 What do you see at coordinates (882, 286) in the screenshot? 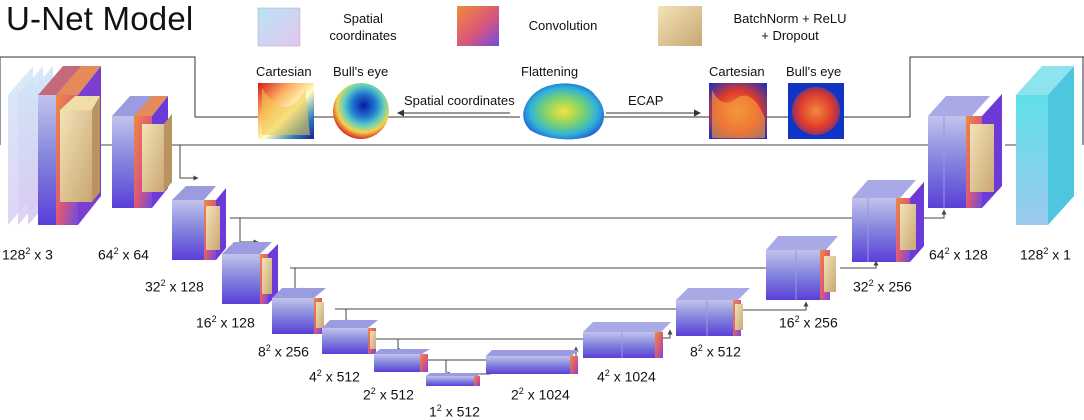
I see `layer-size-label: 322 x 256` at bounding box center [882, 286].